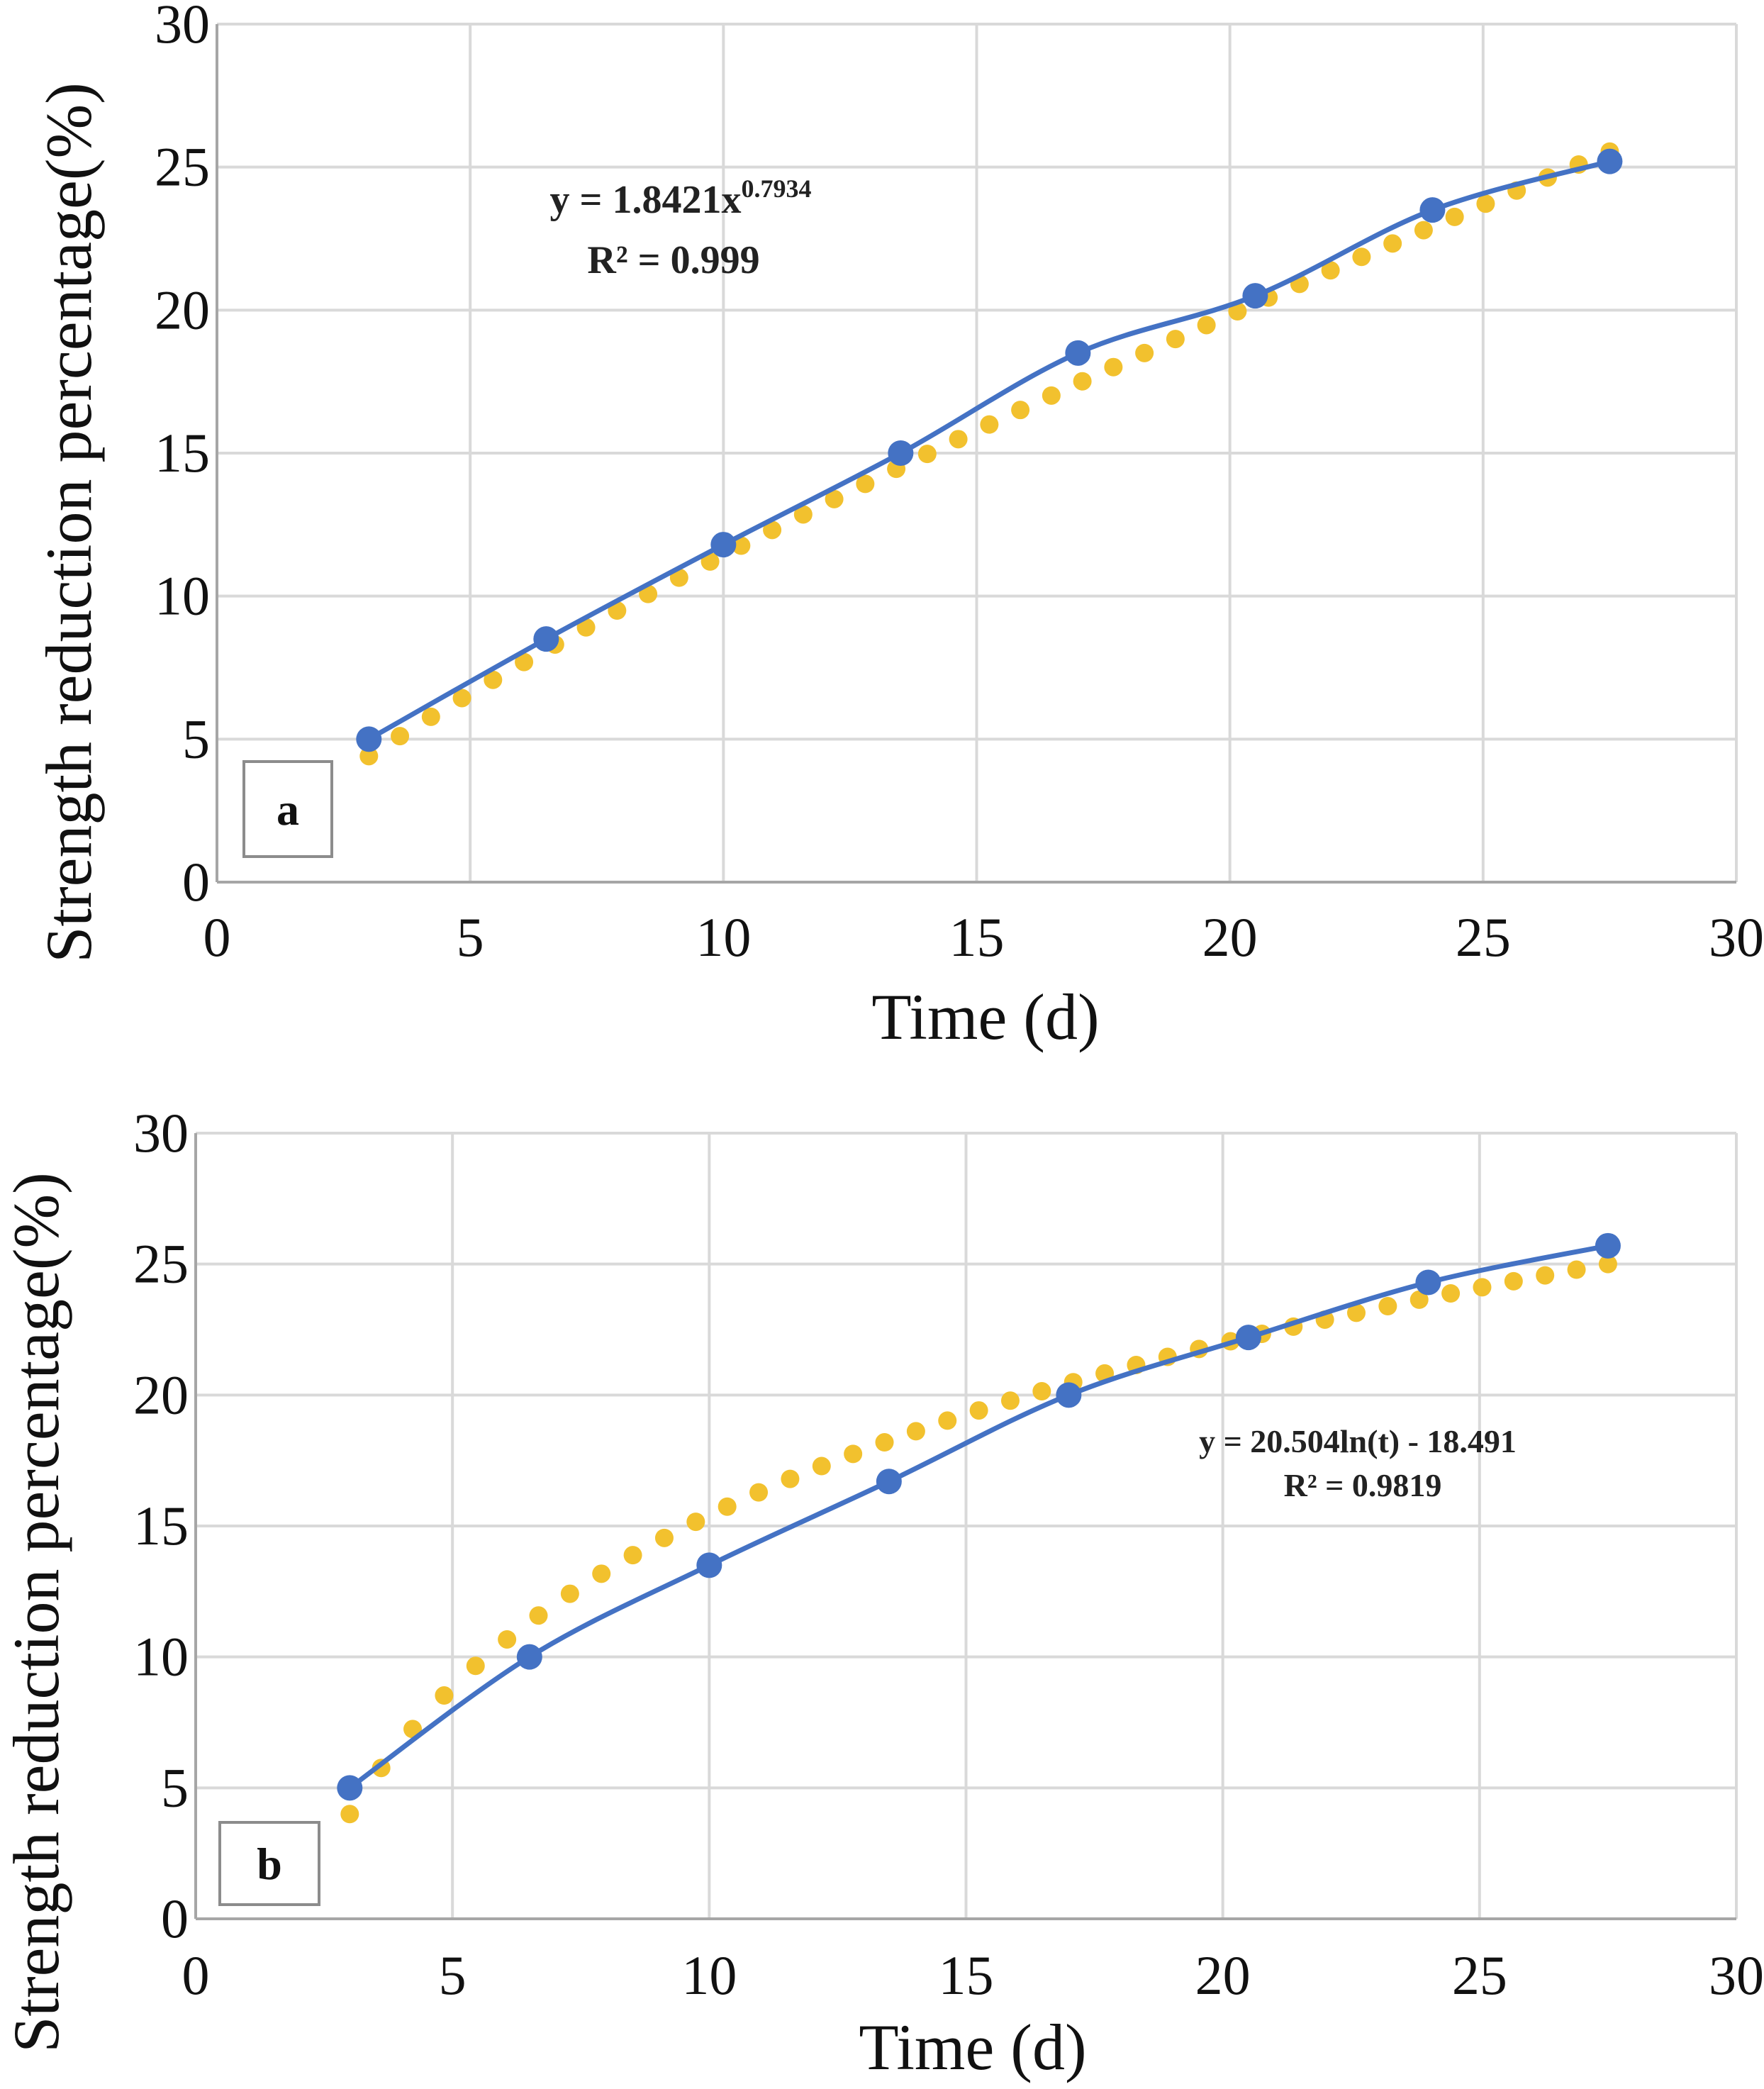  Describe the element at coordinates (1479, 1975) in the screenshot. I see `x-tick-label: 25` at that location.